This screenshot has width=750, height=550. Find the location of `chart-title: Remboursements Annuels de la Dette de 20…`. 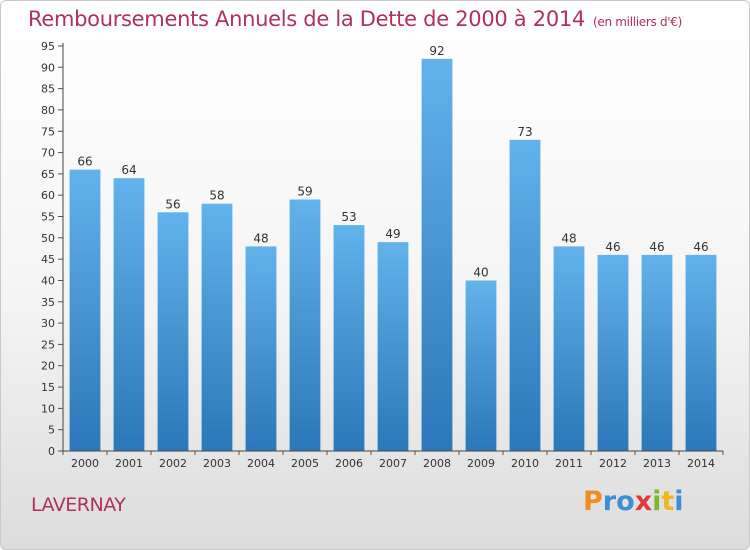

chart-title: Remboursements Annuels de la Dette de 20… is located at coordinates (355, 19).